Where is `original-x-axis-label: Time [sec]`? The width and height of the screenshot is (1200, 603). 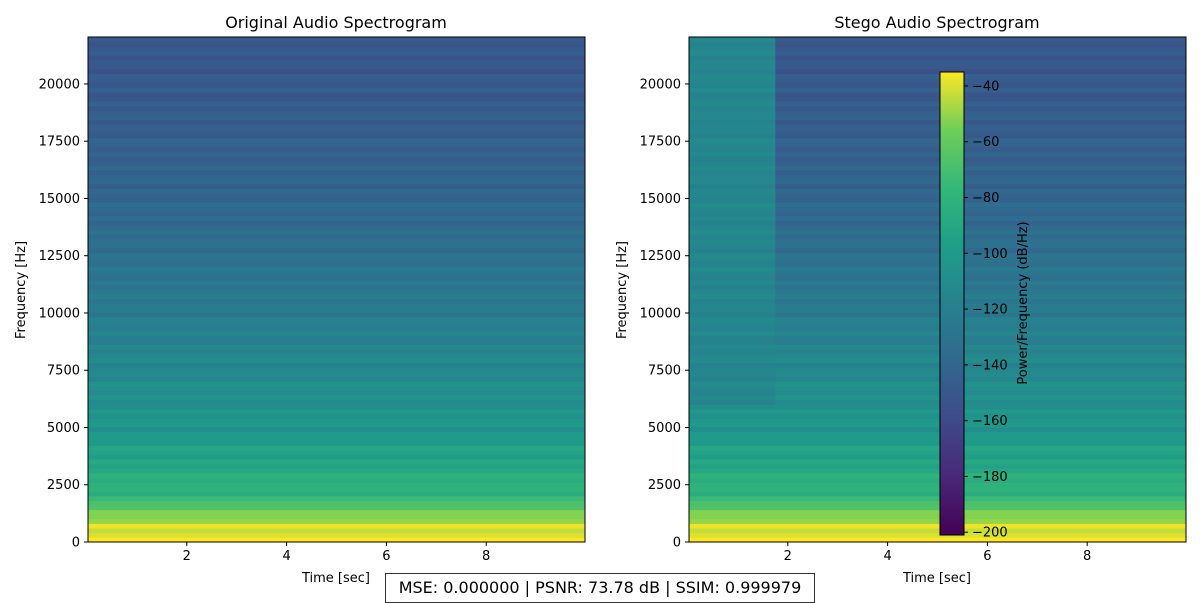 original-x-axis-label: Time [sec] is located at coordinates (335, 578).